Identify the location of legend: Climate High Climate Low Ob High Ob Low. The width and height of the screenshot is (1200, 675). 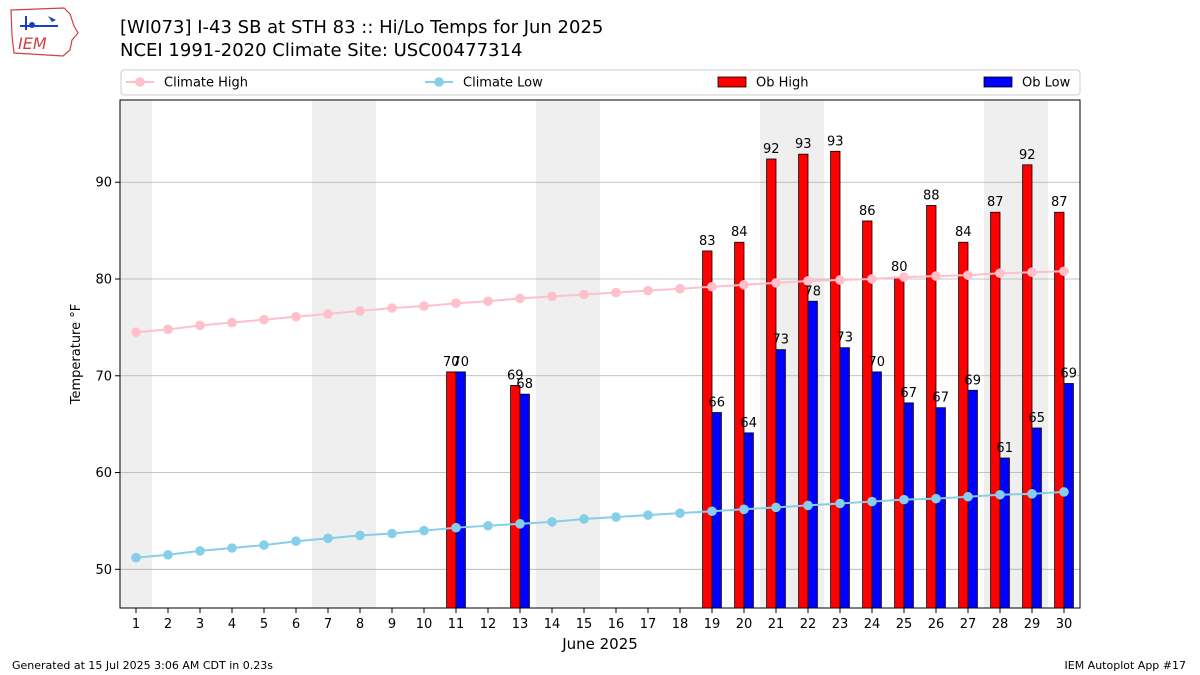
(600, 82).